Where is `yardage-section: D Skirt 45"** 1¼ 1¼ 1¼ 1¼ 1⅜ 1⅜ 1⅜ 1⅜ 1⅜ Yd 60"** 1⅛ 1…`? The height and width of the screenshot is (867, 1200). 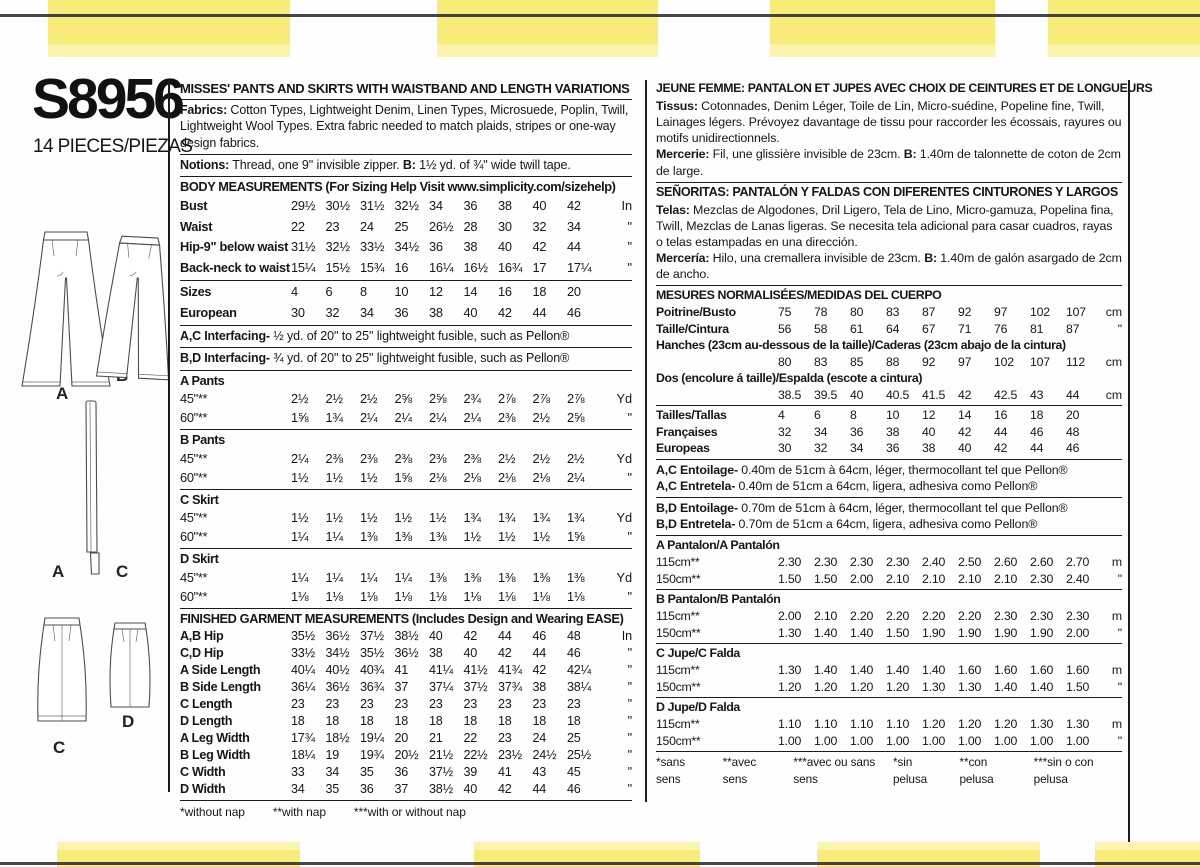
yardage-section: D Skirt 45"** 1¼ 1¼ 1¼ 1¼ 1⅜ 1⅜ 1⅜ 1⅜ 1⅜ Yd 60"** 1⅛ 1… is located at coordinates (406, 579).